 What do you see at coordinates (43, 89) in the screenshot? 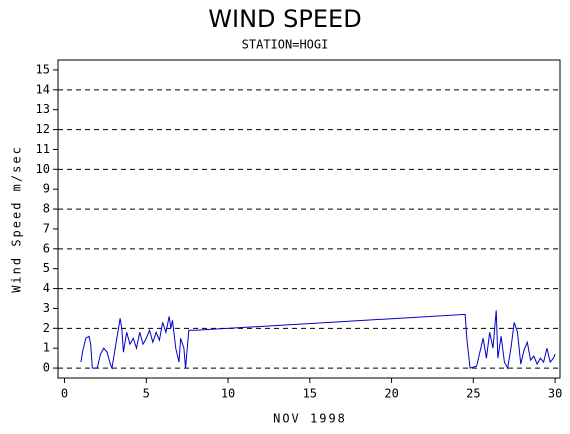
I see `y-tick-label: 14` at bounding box center [43, 89].